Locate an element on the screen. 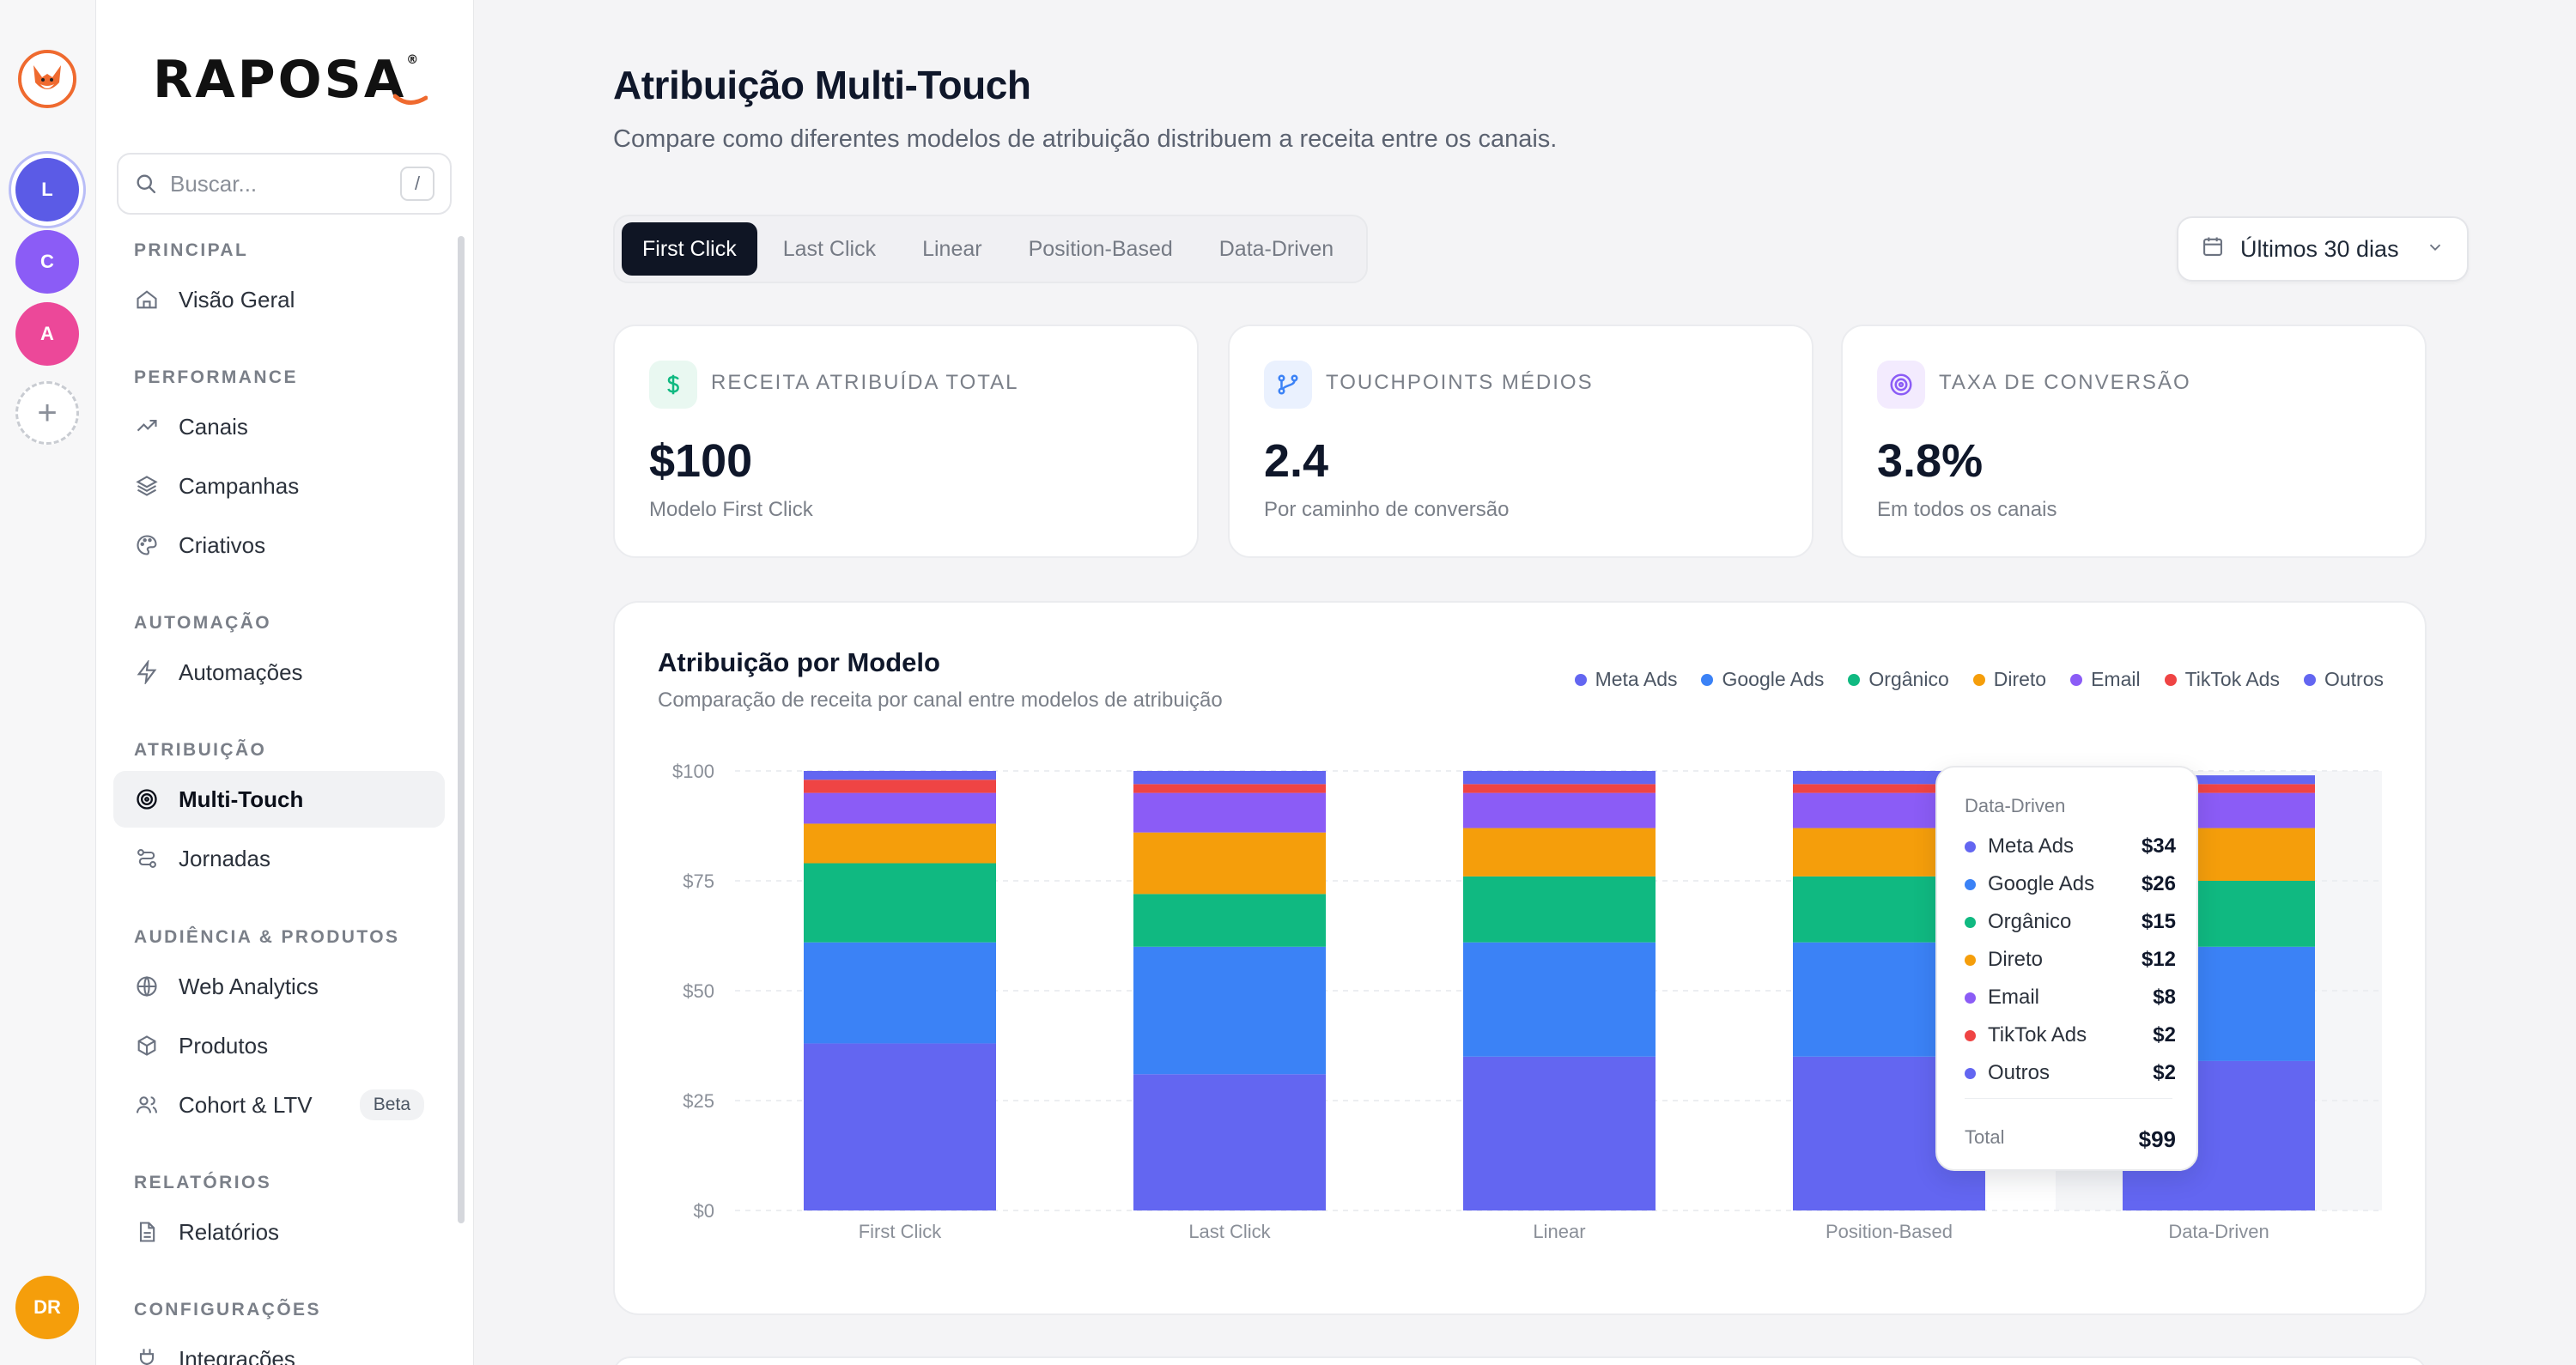  legend-item: Direto is located at coordinates (2009, 679).